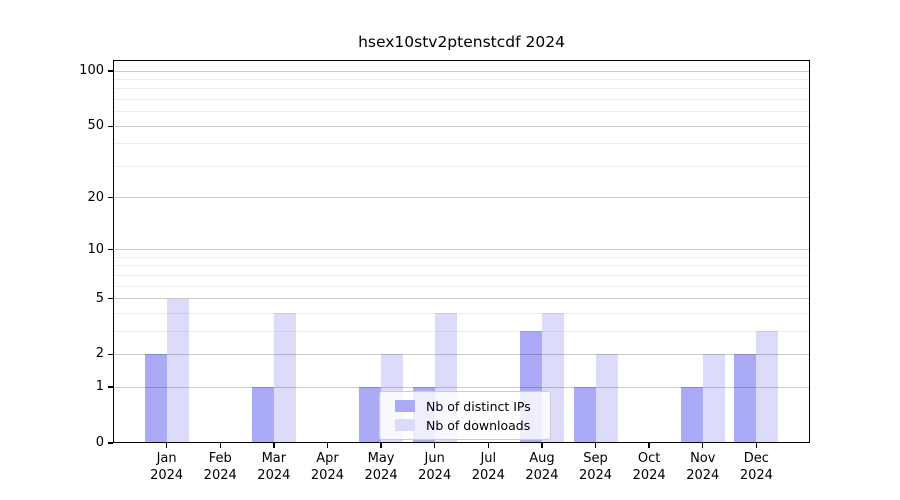 This screenshot has height=500, width=900. I want to click on y-tick-label-1: 1, so click(99, 387).